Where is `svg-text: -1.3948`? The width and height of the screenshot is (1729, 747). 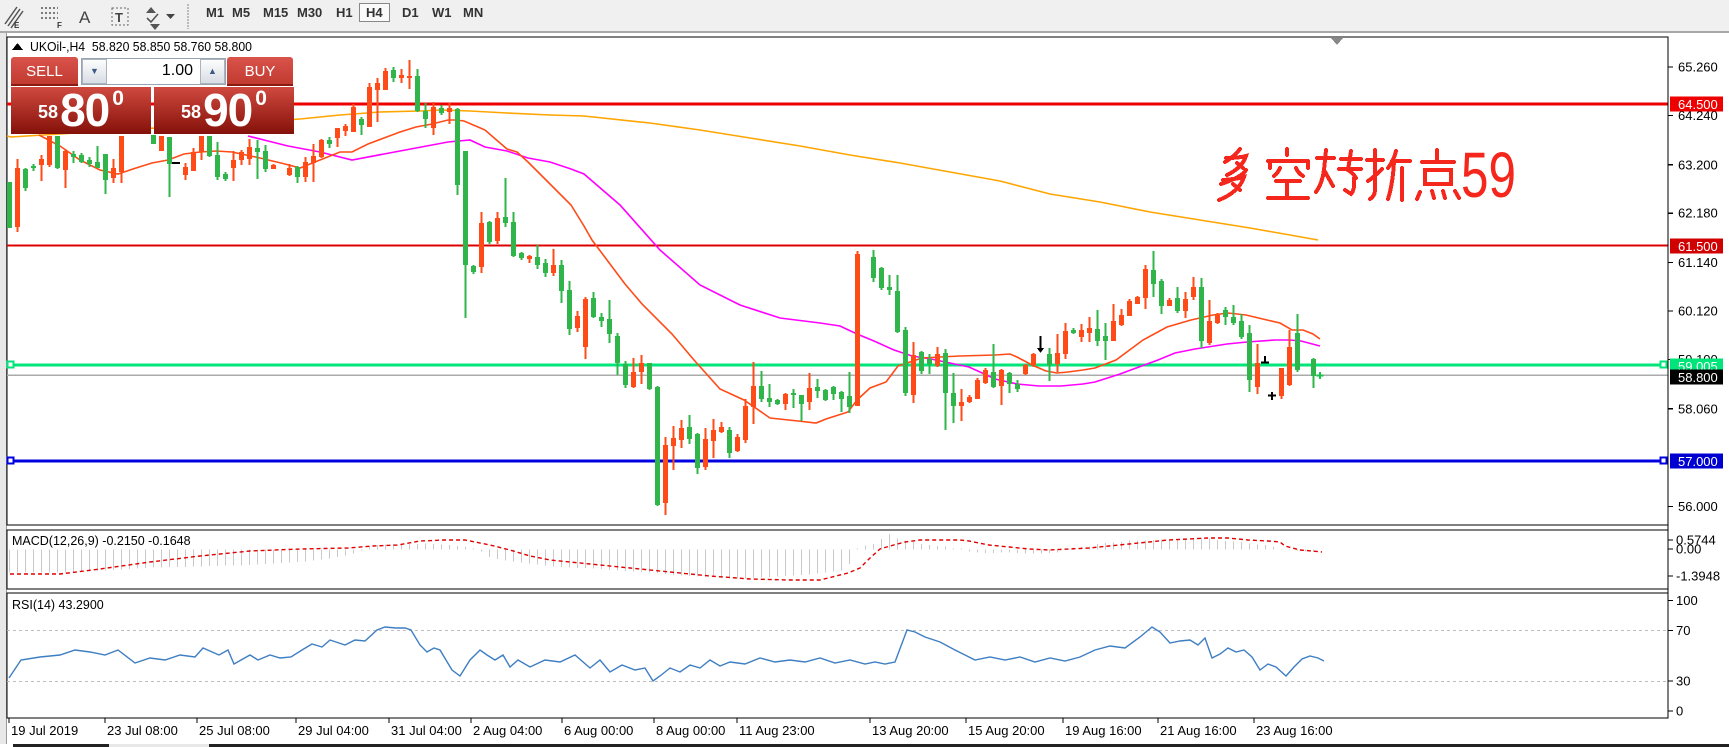
svg-text: -1.3948 is located at coordinates (1698, 576).